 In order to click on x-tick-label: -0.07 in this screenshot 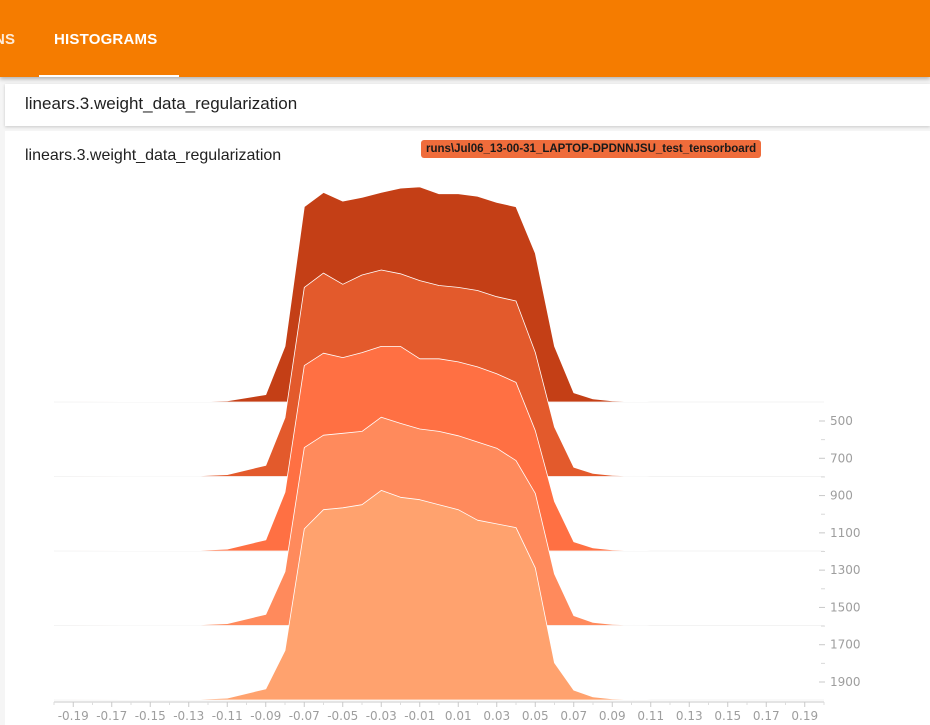, I will do `click(304, 716)`.